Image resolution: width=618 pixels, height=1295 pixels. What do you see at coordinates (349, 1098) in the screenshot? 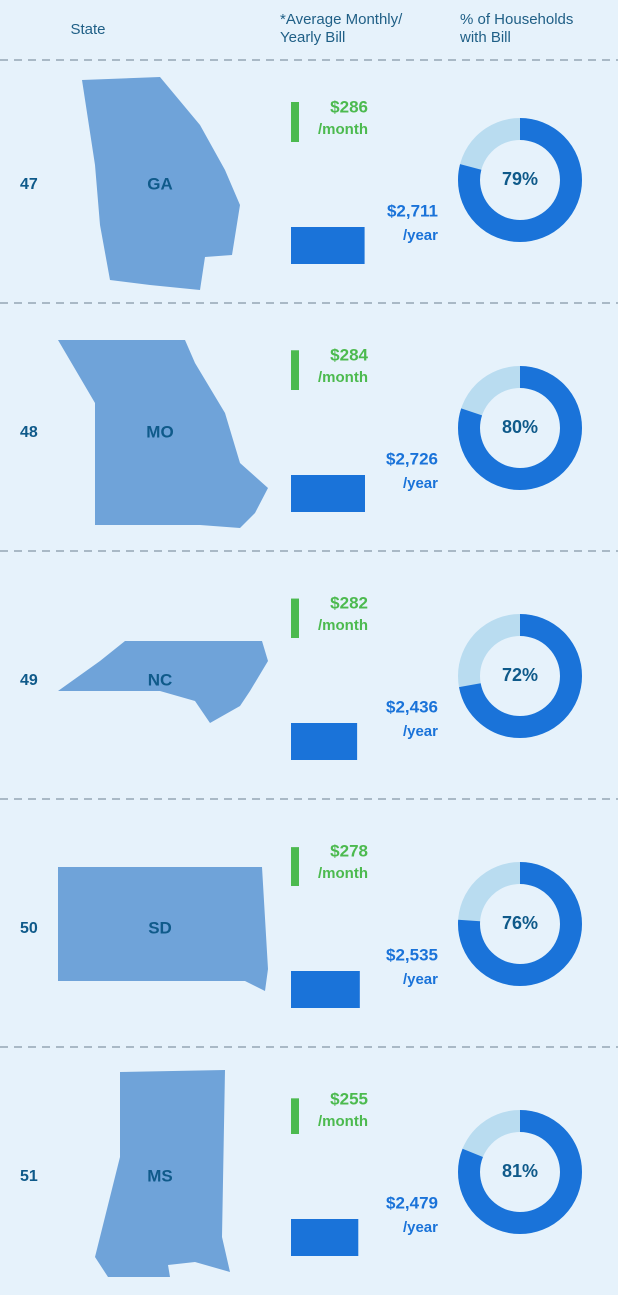
I see `monthly-label: $255` at bounding box center [349, 1098].